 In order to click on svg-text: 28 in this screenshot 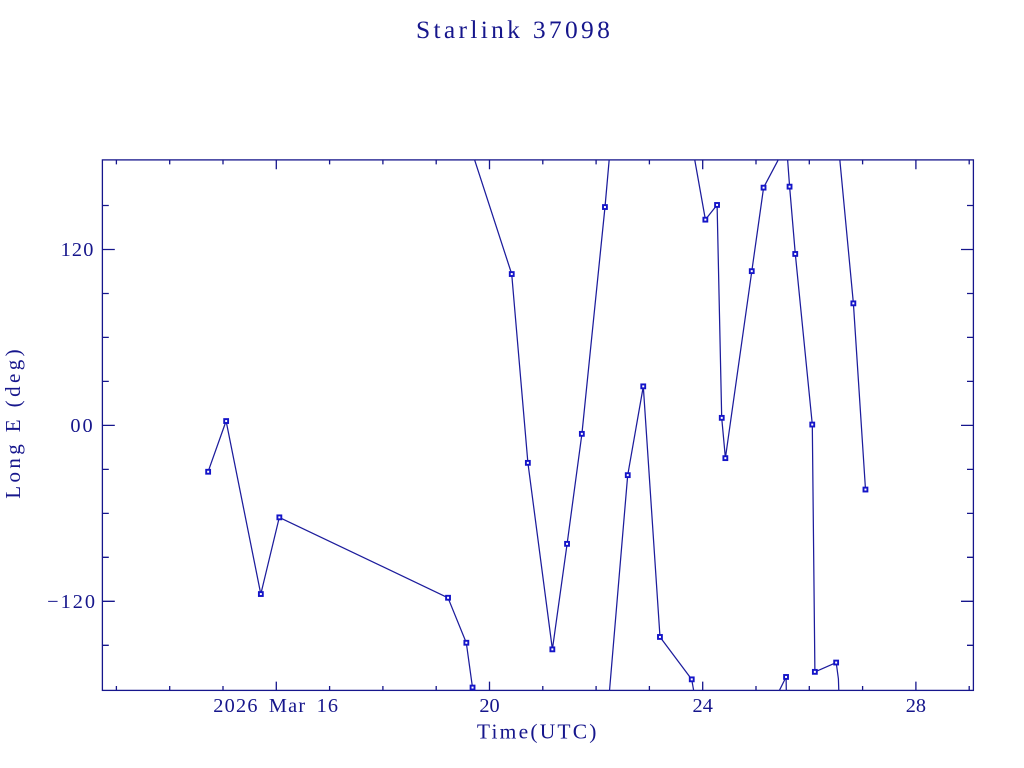, I will do `click(916, 706)`.